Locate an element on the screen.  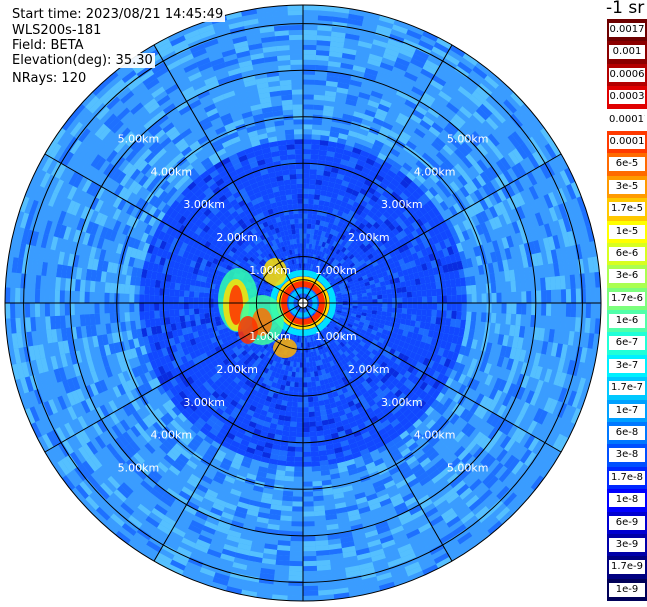
colorbar-swatch: 0.0017 is located at coordinates (627, 30).